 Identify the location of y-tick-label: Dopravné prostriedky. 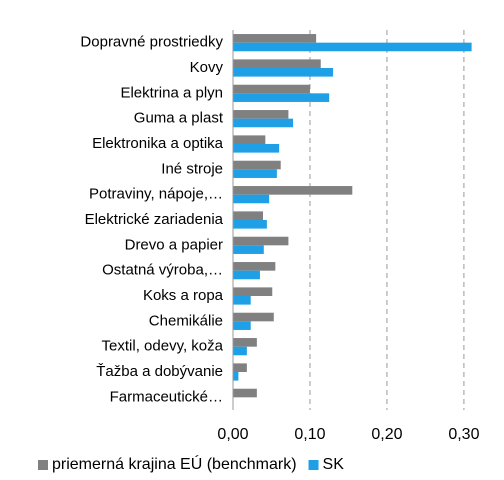
(151, 42).